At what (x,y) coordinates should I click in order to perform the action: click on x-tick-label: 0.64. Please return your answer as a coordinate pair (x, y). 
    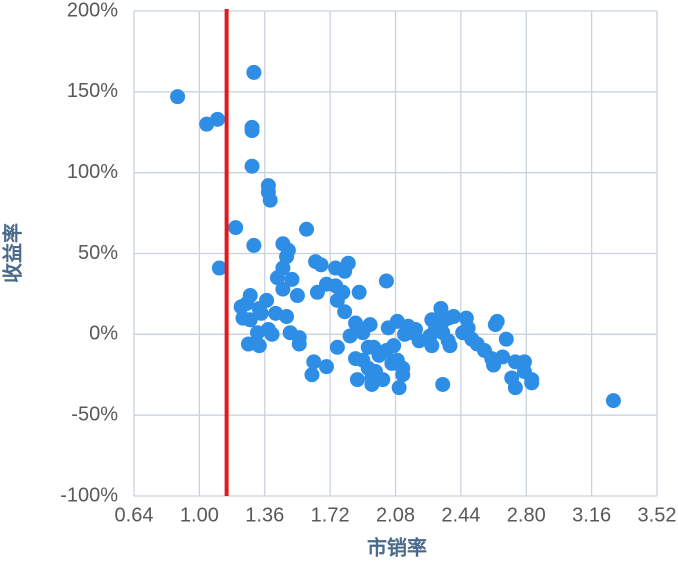
    Looking at the image, I should click on (134, 515).